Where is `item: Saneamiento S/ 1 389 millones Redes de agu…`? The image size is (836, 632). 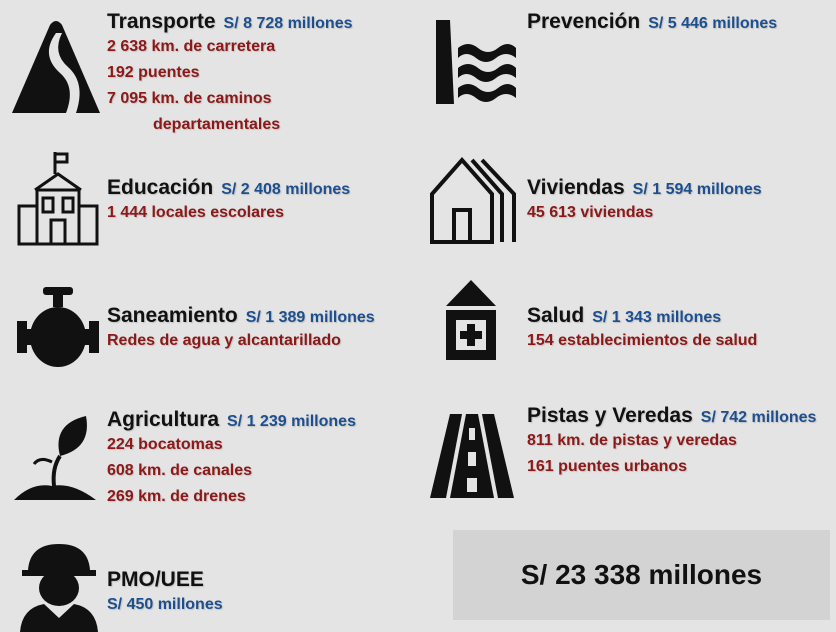 item: Saneamiento S/ 1 389 millones Redes de agu… is located at coordinates (241, 329).